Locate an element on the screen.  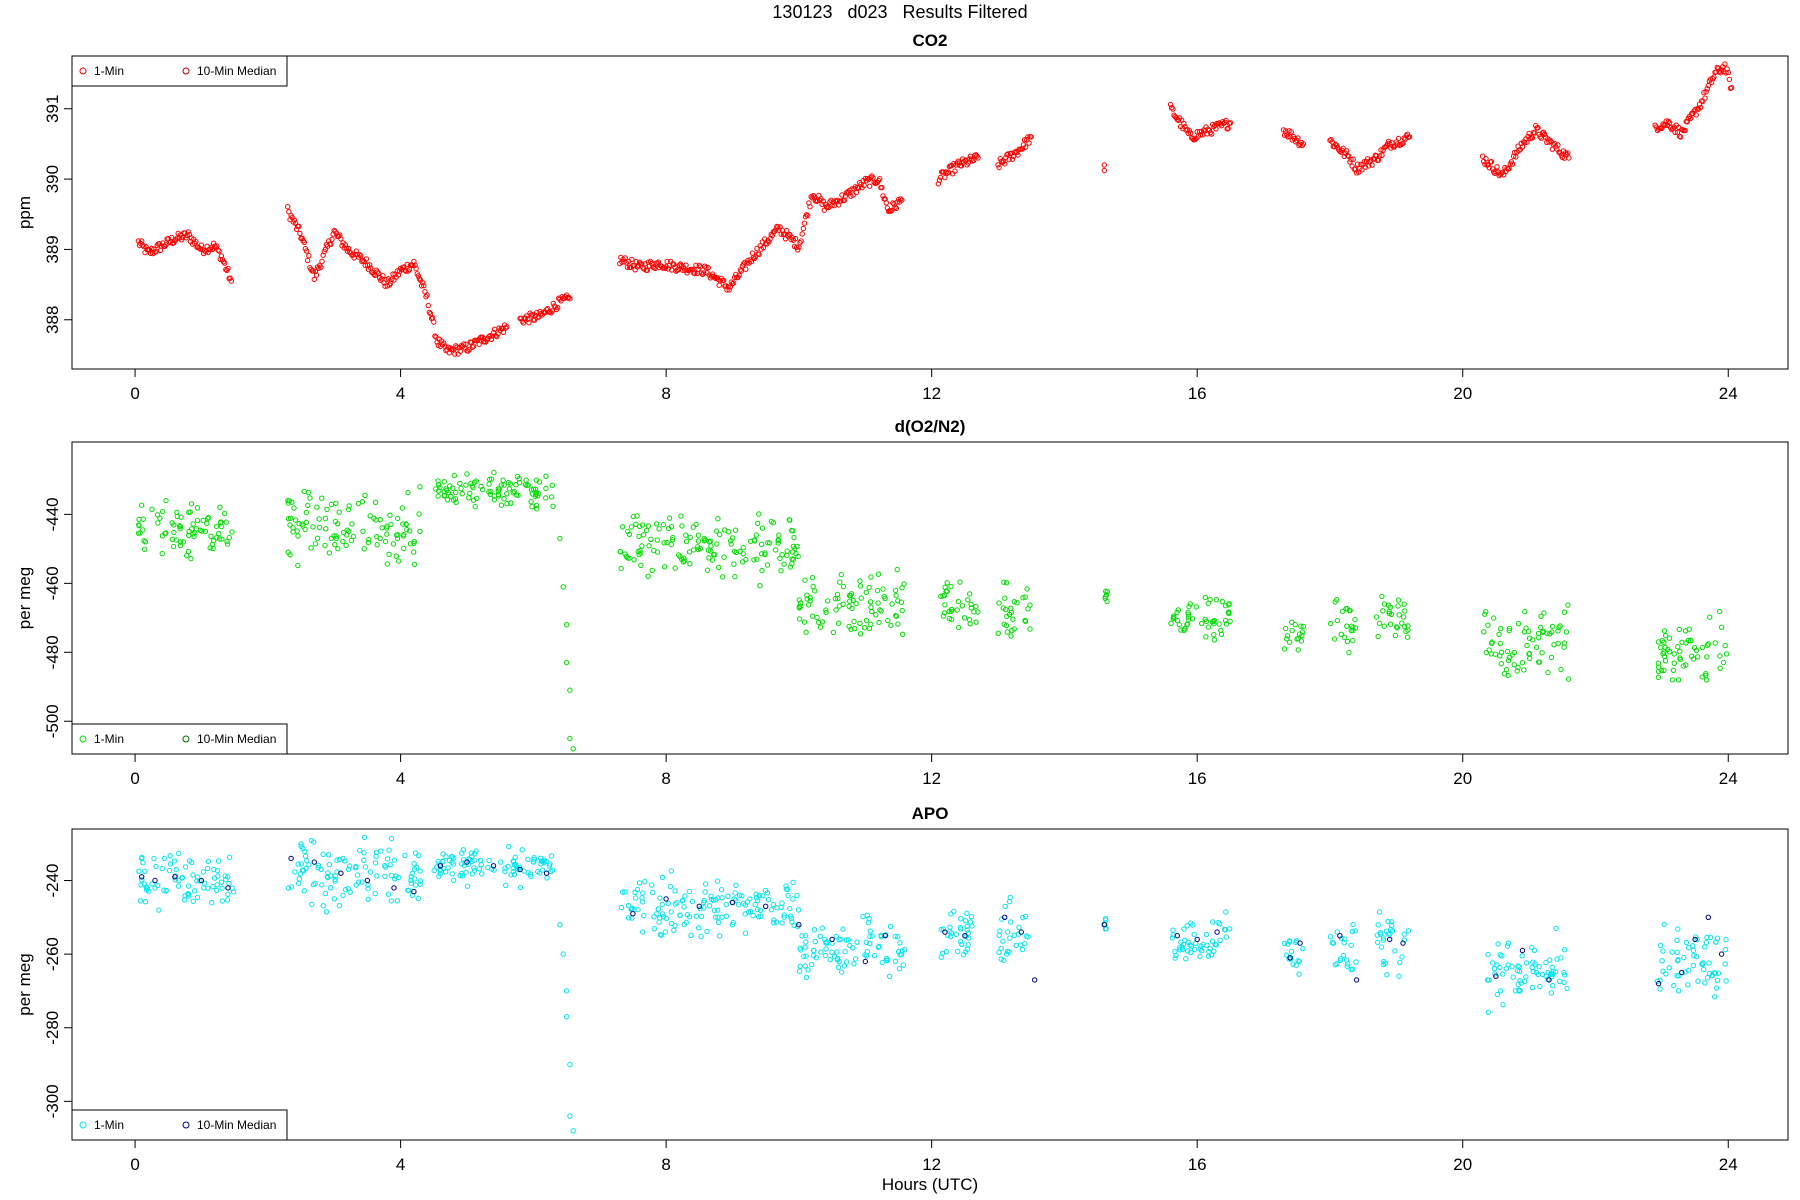
x-tick-label-apo: 4 is located at coordinates (400, 1164).